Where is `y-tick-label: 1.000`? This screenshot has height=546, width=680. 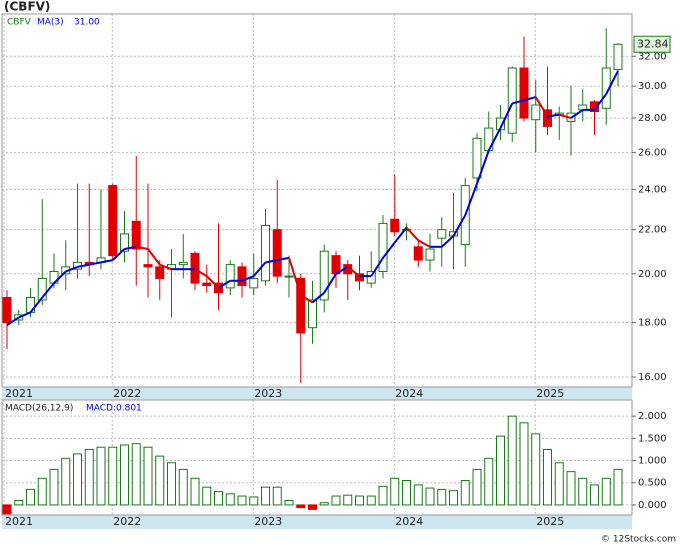
y-tick-label: 1.000 is located at coordinates (652, 461).